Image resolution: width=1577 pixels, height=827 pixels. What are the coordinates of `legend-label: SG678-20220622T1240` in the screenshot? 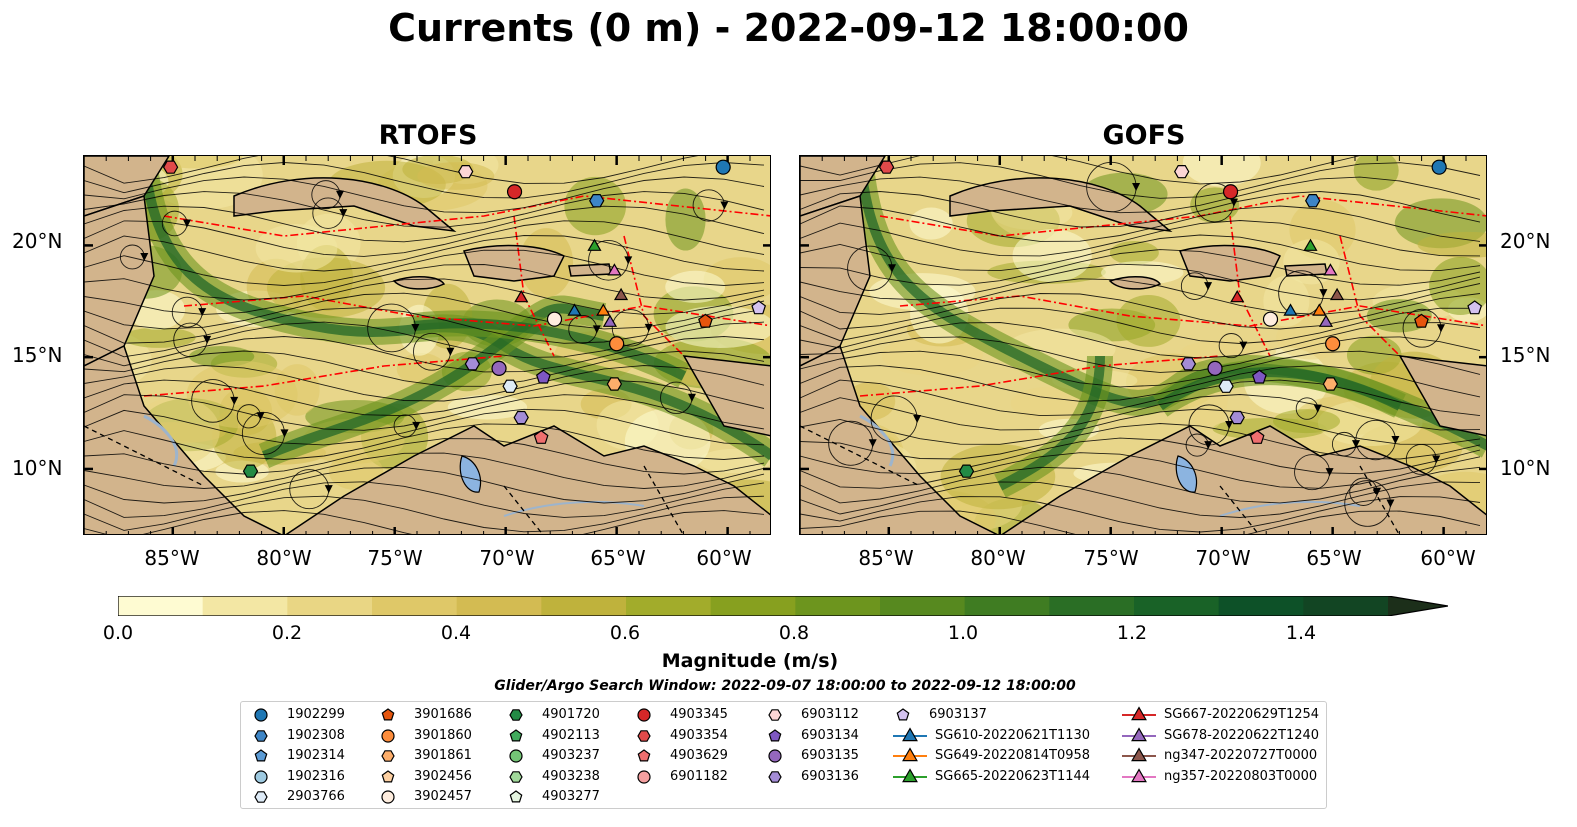 It's located at (1242, 735).